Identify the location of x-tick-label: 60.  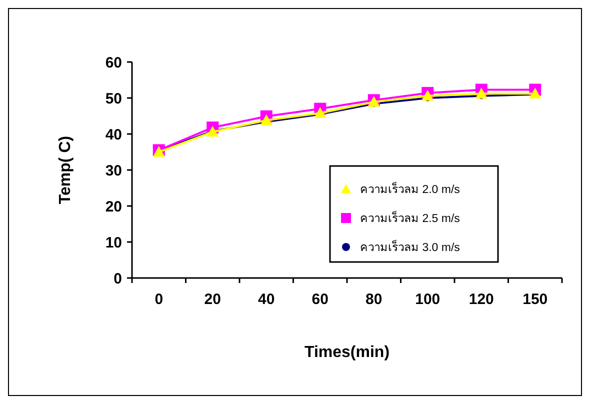
(320, 299).